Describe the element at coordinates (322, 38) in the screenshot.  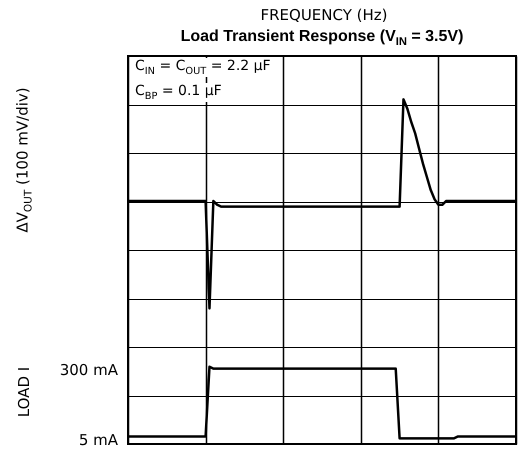
I see `chart-title: Load Transient Response (V$_{IN}$ = 3.5V)` at that location.